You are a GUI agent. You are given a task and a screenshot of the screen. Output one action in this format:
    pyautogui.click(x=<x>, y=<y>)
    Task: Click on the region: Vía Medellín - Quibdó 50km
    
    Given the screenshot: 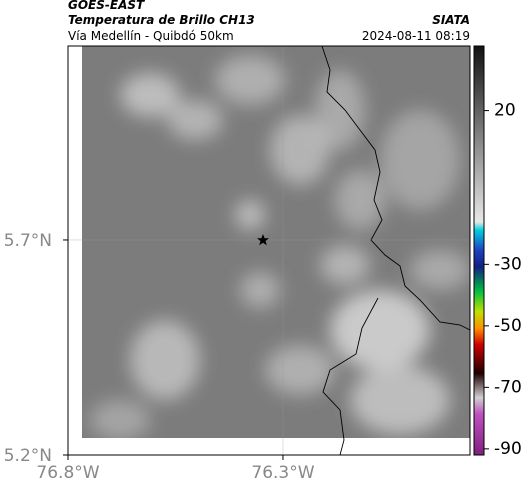 What is the action you would take?
    pyautogui.click(x=151, y=36)
    